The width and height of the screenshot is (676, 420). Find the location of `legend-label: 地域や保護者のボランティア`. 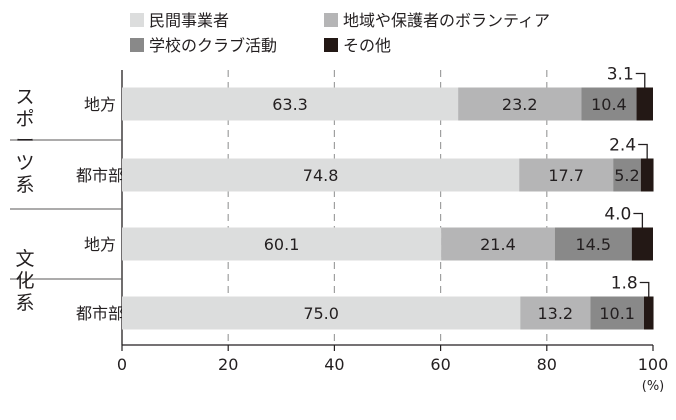

legend-label: 地域や保護者のボランティア is located at coordinates (446, 20).